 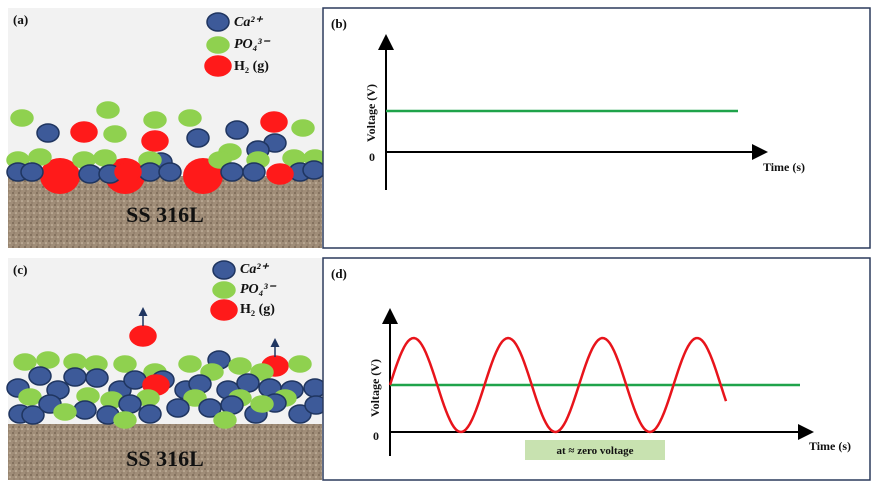 I want to click on annotation: at ≈ zero voltage, so click(x=595, y=451).